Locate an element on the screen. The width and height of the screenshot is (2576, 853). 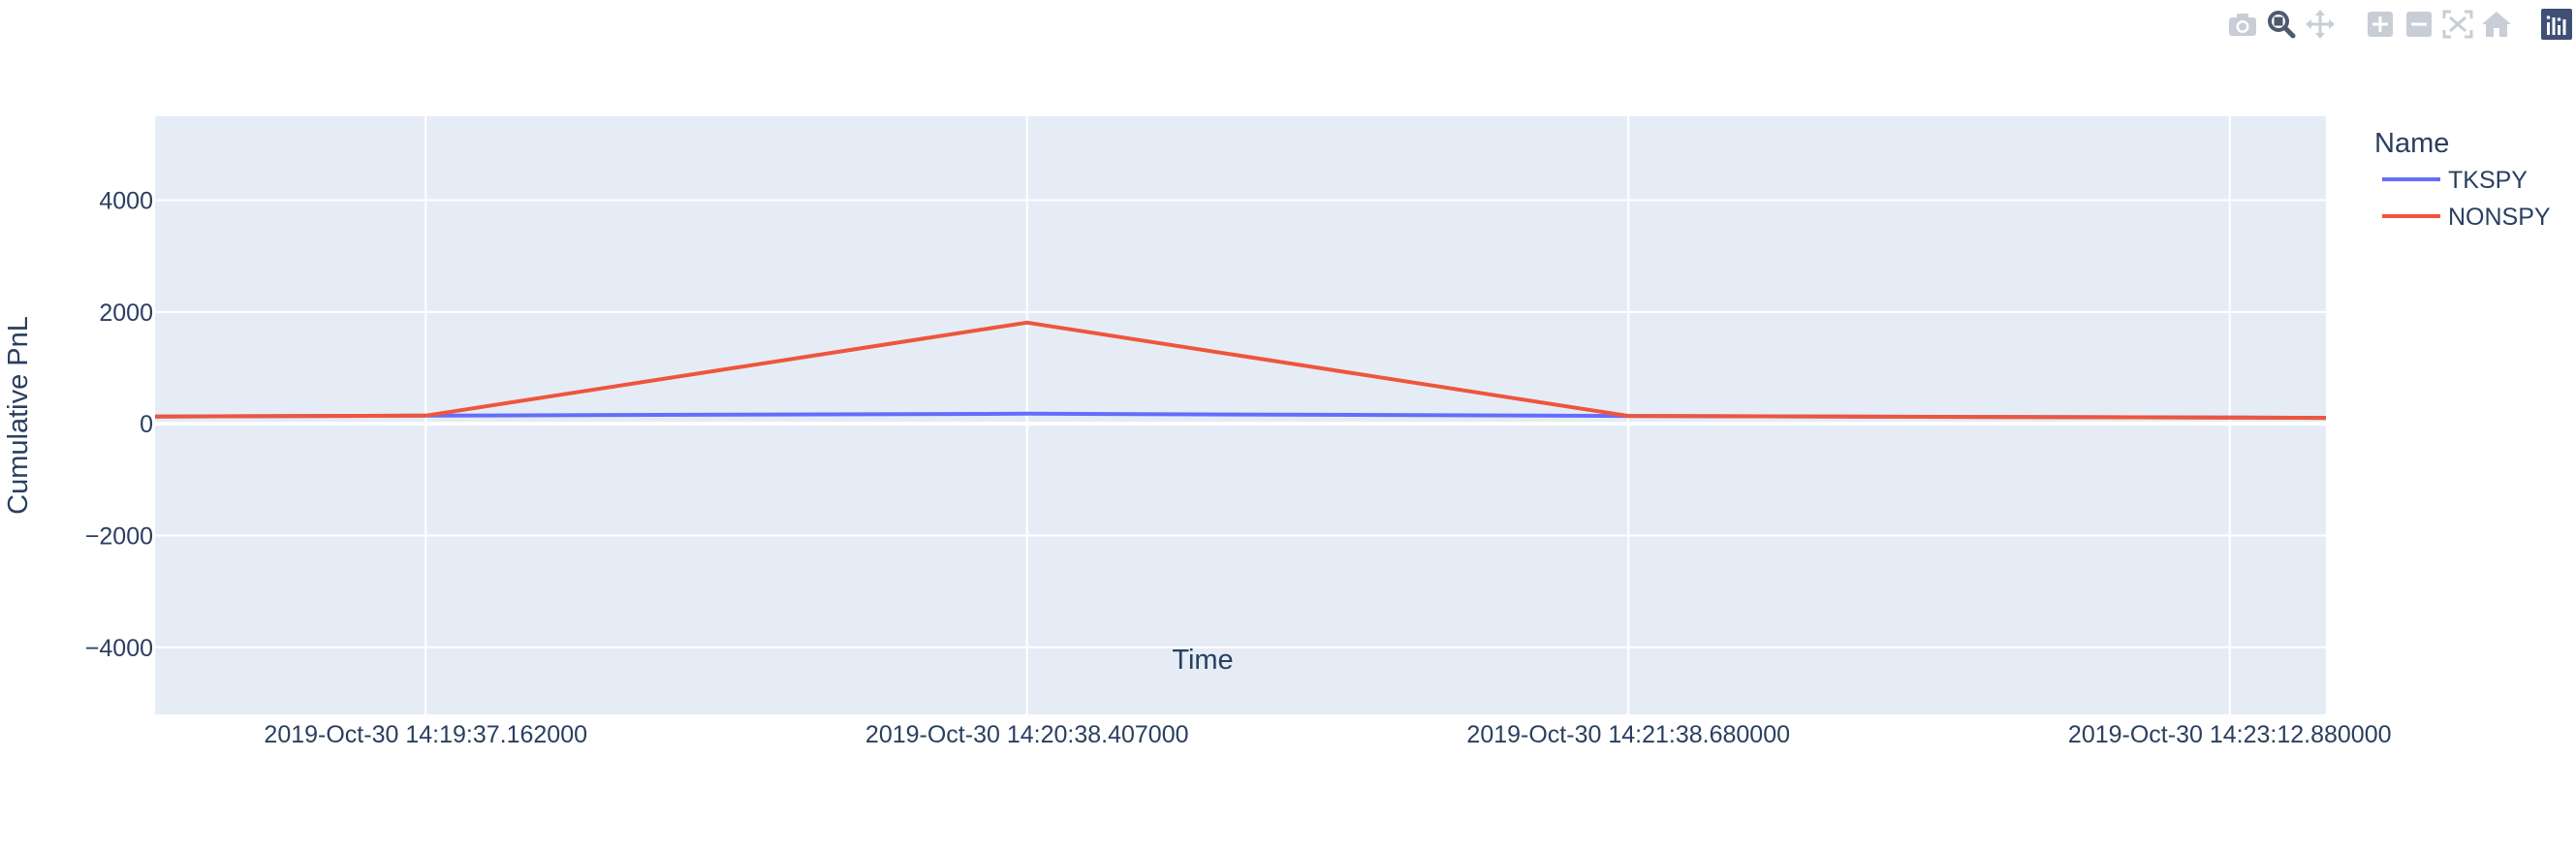
zoom-button is located at coordinates (2281, 24).